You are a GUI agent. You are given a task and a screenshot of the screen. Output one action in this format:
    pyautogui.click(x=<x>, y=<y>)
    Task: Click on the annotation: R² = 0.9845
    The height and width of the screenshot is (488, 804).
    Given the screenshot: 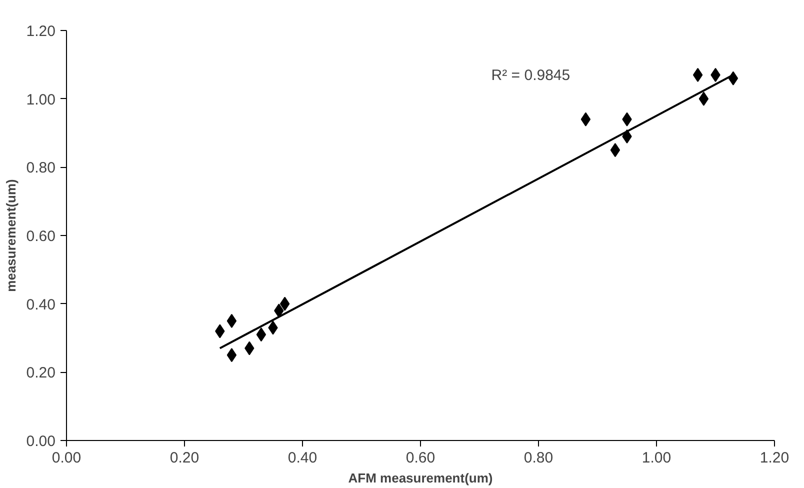 What is the action you would take?
    pyautogui.click(x=530, y=75)
    